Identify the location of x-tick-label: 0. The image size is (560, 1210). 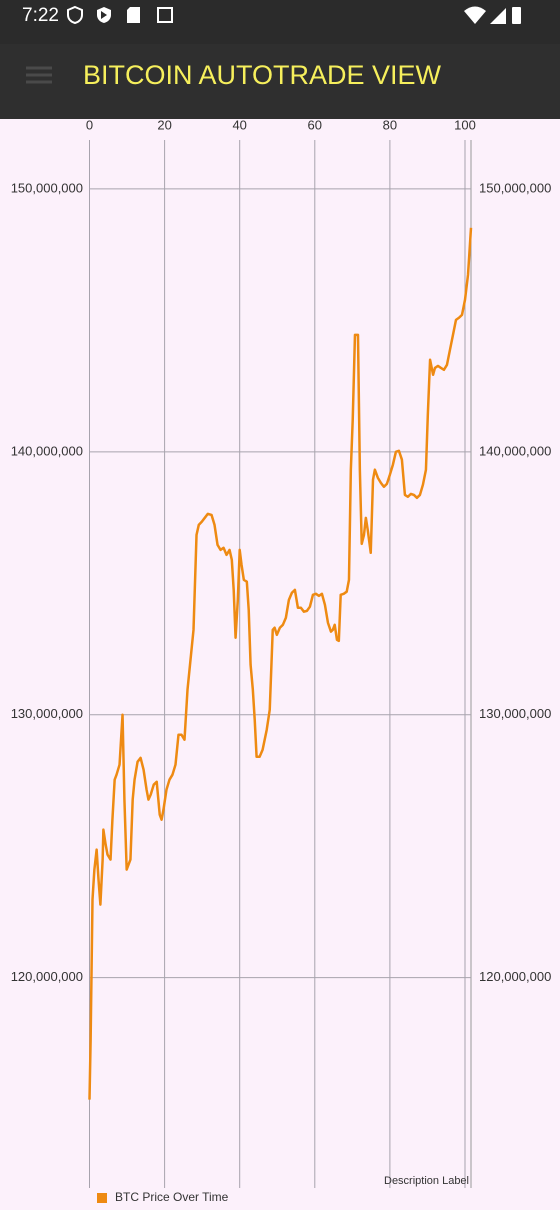
(89, 124).